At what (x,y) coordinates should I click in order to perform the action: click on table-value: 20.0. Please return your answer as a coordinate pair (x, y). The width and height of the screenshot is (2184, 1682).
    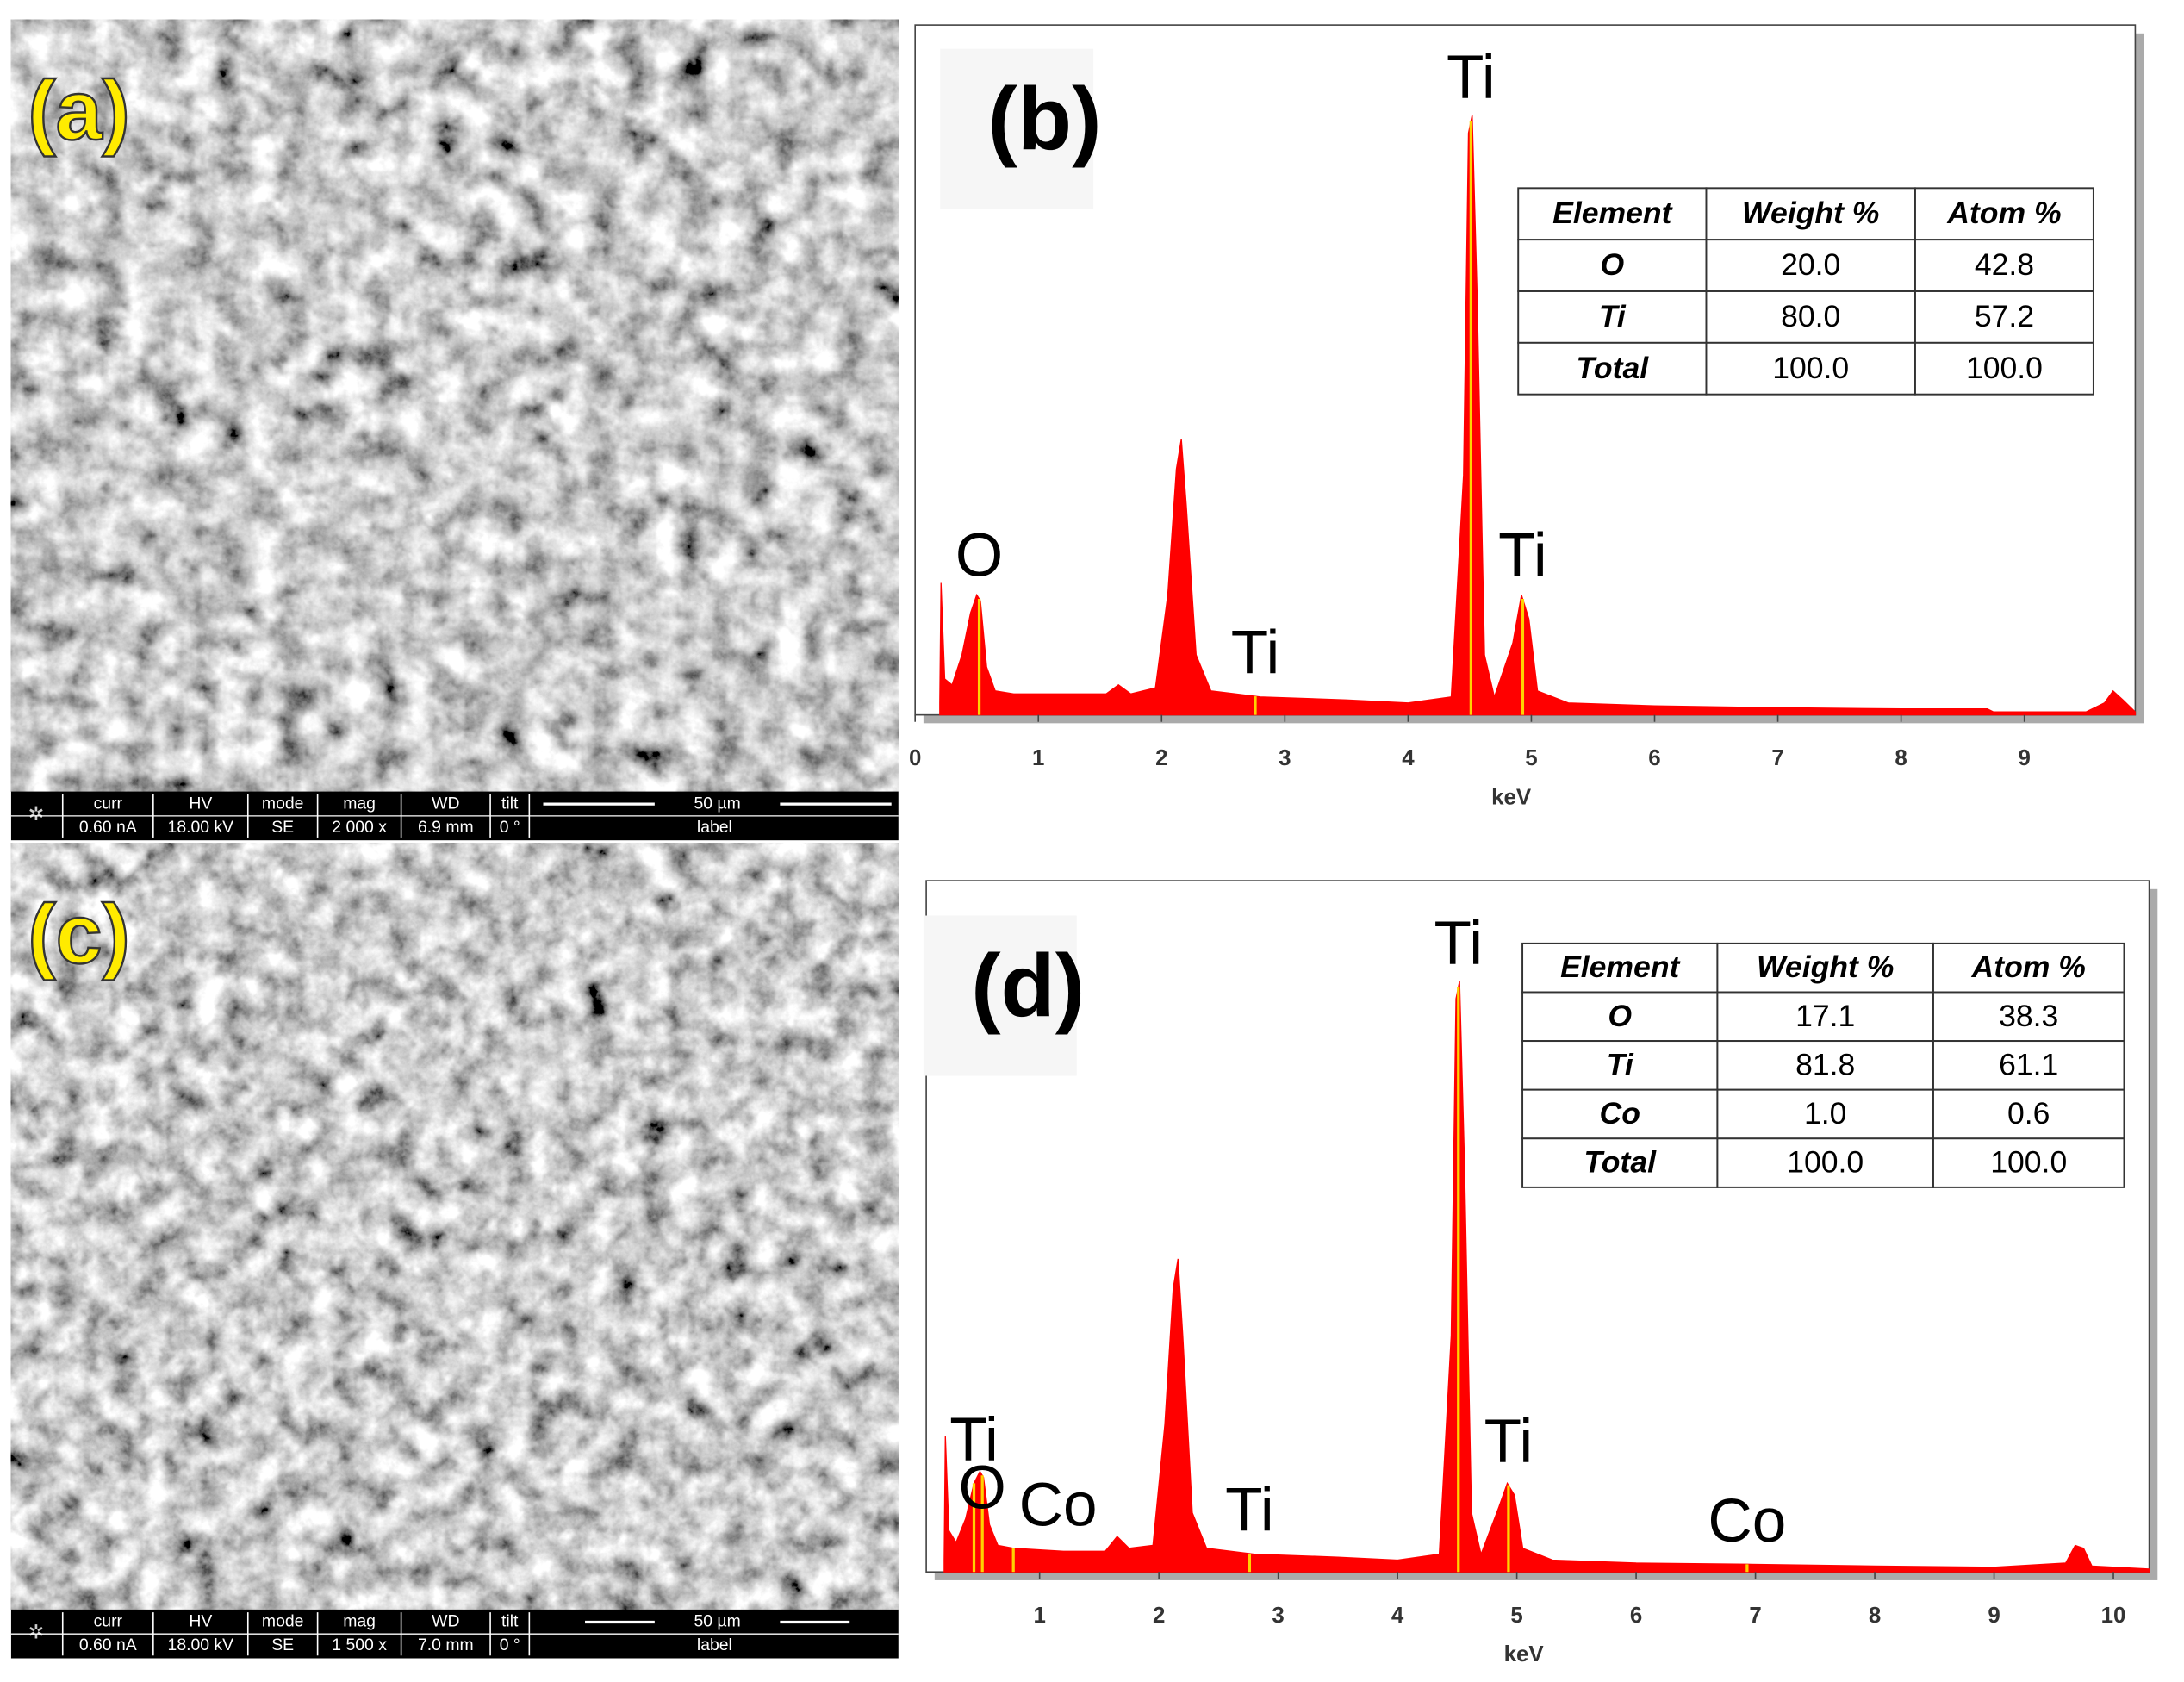
    Looking at the image, I should click on (1811, 264).